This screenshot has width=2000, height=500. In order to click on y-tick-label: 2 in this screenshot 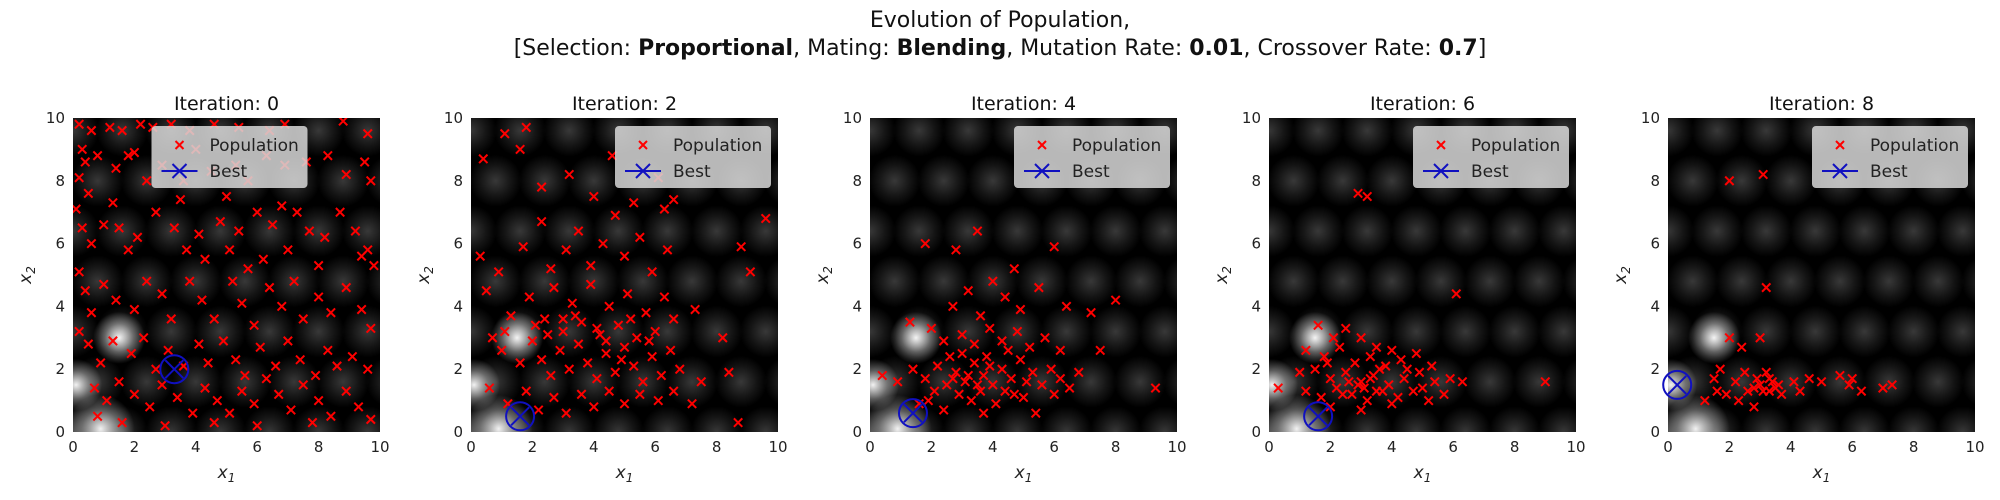, I will do `click(1256, 369)`.